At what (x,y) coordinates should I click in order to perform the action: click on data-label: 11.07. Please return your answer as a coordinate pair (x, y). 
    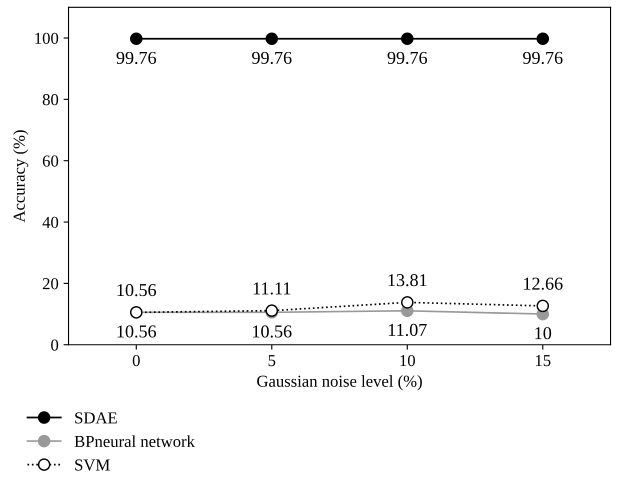
    Looking at the image, I should click on (407, 330).